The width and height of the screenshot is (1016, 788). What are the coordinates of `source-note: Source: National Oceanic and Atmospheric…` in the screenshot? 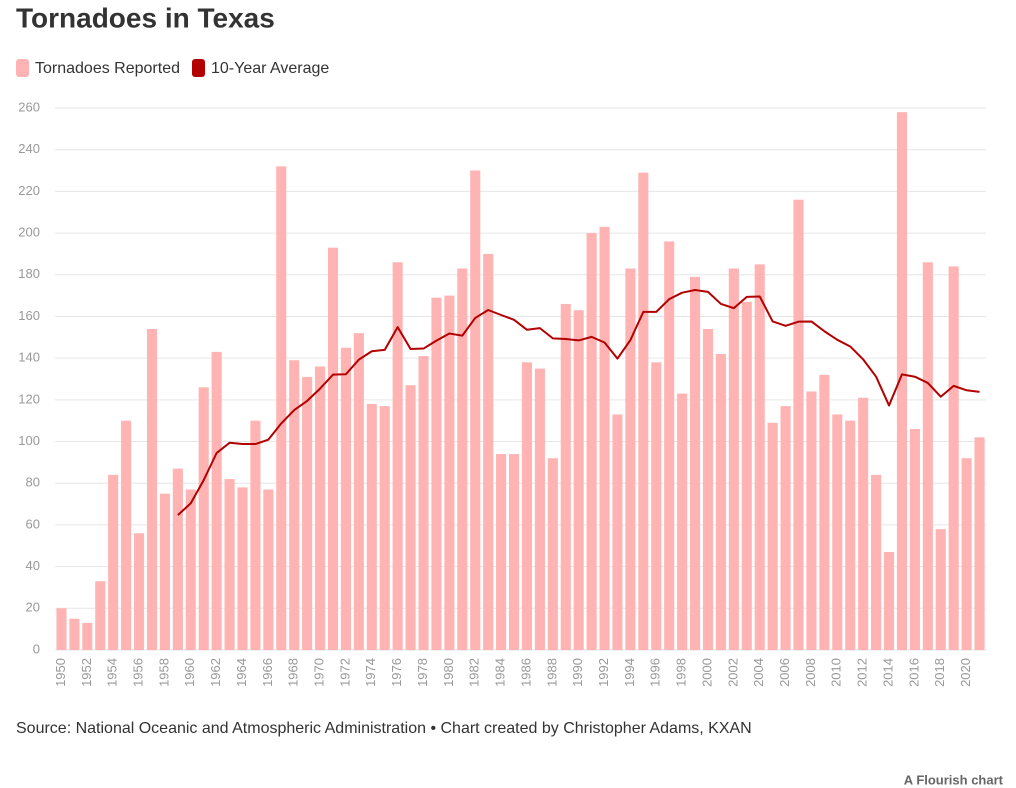 It's located at (384, 728).